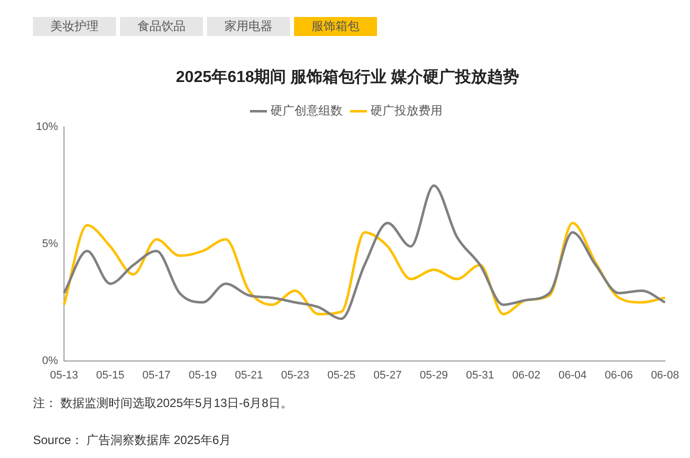 This screenshot has height=458, width=690. Describe the element at coordinates (161, 26) in the screenshot. I see `text: 食品饮品` at that location.